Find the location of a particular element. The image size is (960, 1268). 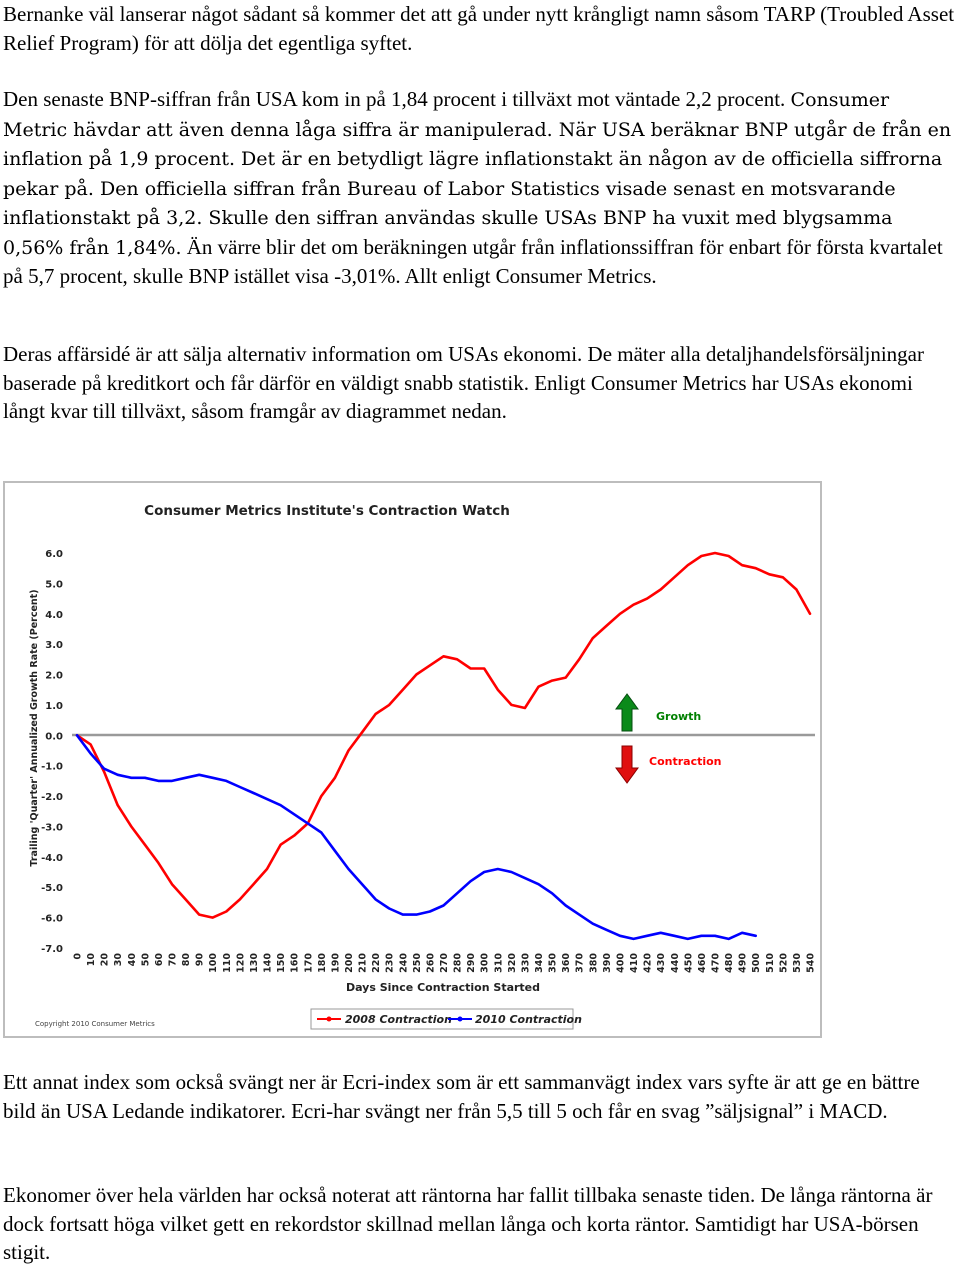

x-tick-label: 390 is located at coordinates (607, 963).